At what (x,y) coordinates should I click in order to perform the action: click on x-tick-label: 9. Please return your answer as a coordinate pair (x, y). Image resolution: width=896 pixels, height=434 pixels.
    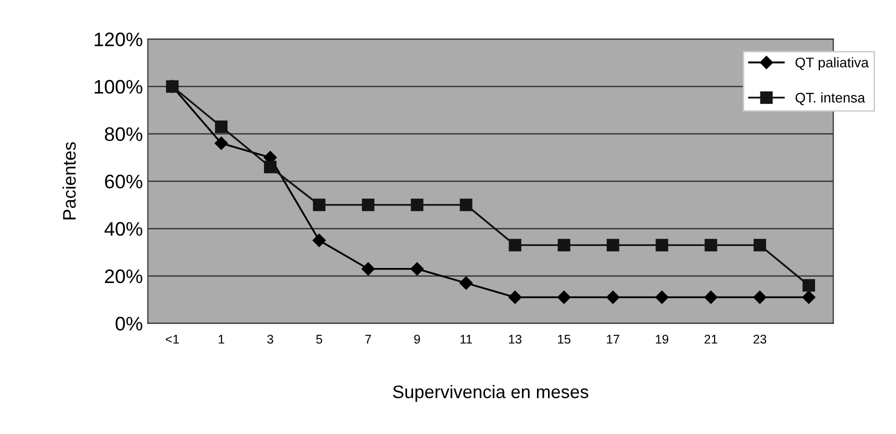
    Looking at the image, I should click on (417, 339).